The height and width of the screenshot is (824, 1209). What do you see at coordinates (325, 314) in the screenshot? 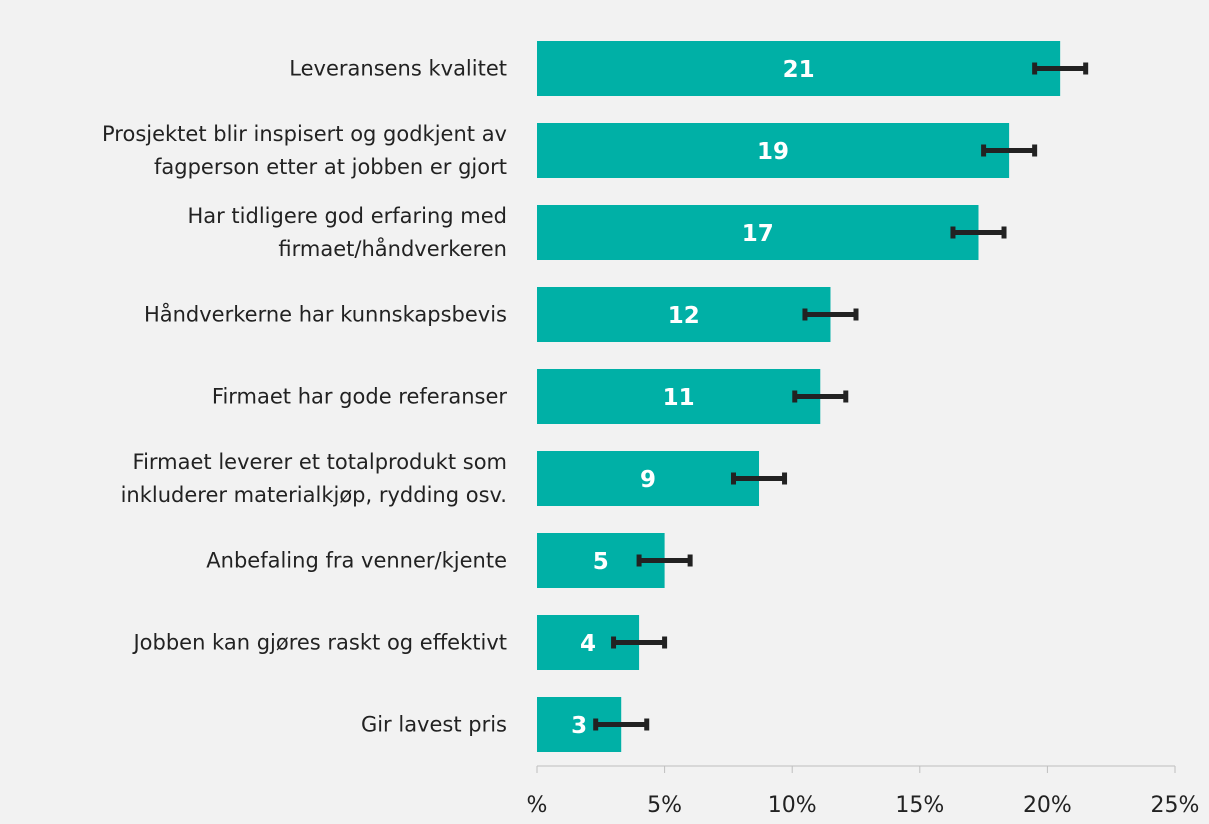
I see `category-label: Håndverkerne har kunnskapsbevis` at bounding box center [325, 314].